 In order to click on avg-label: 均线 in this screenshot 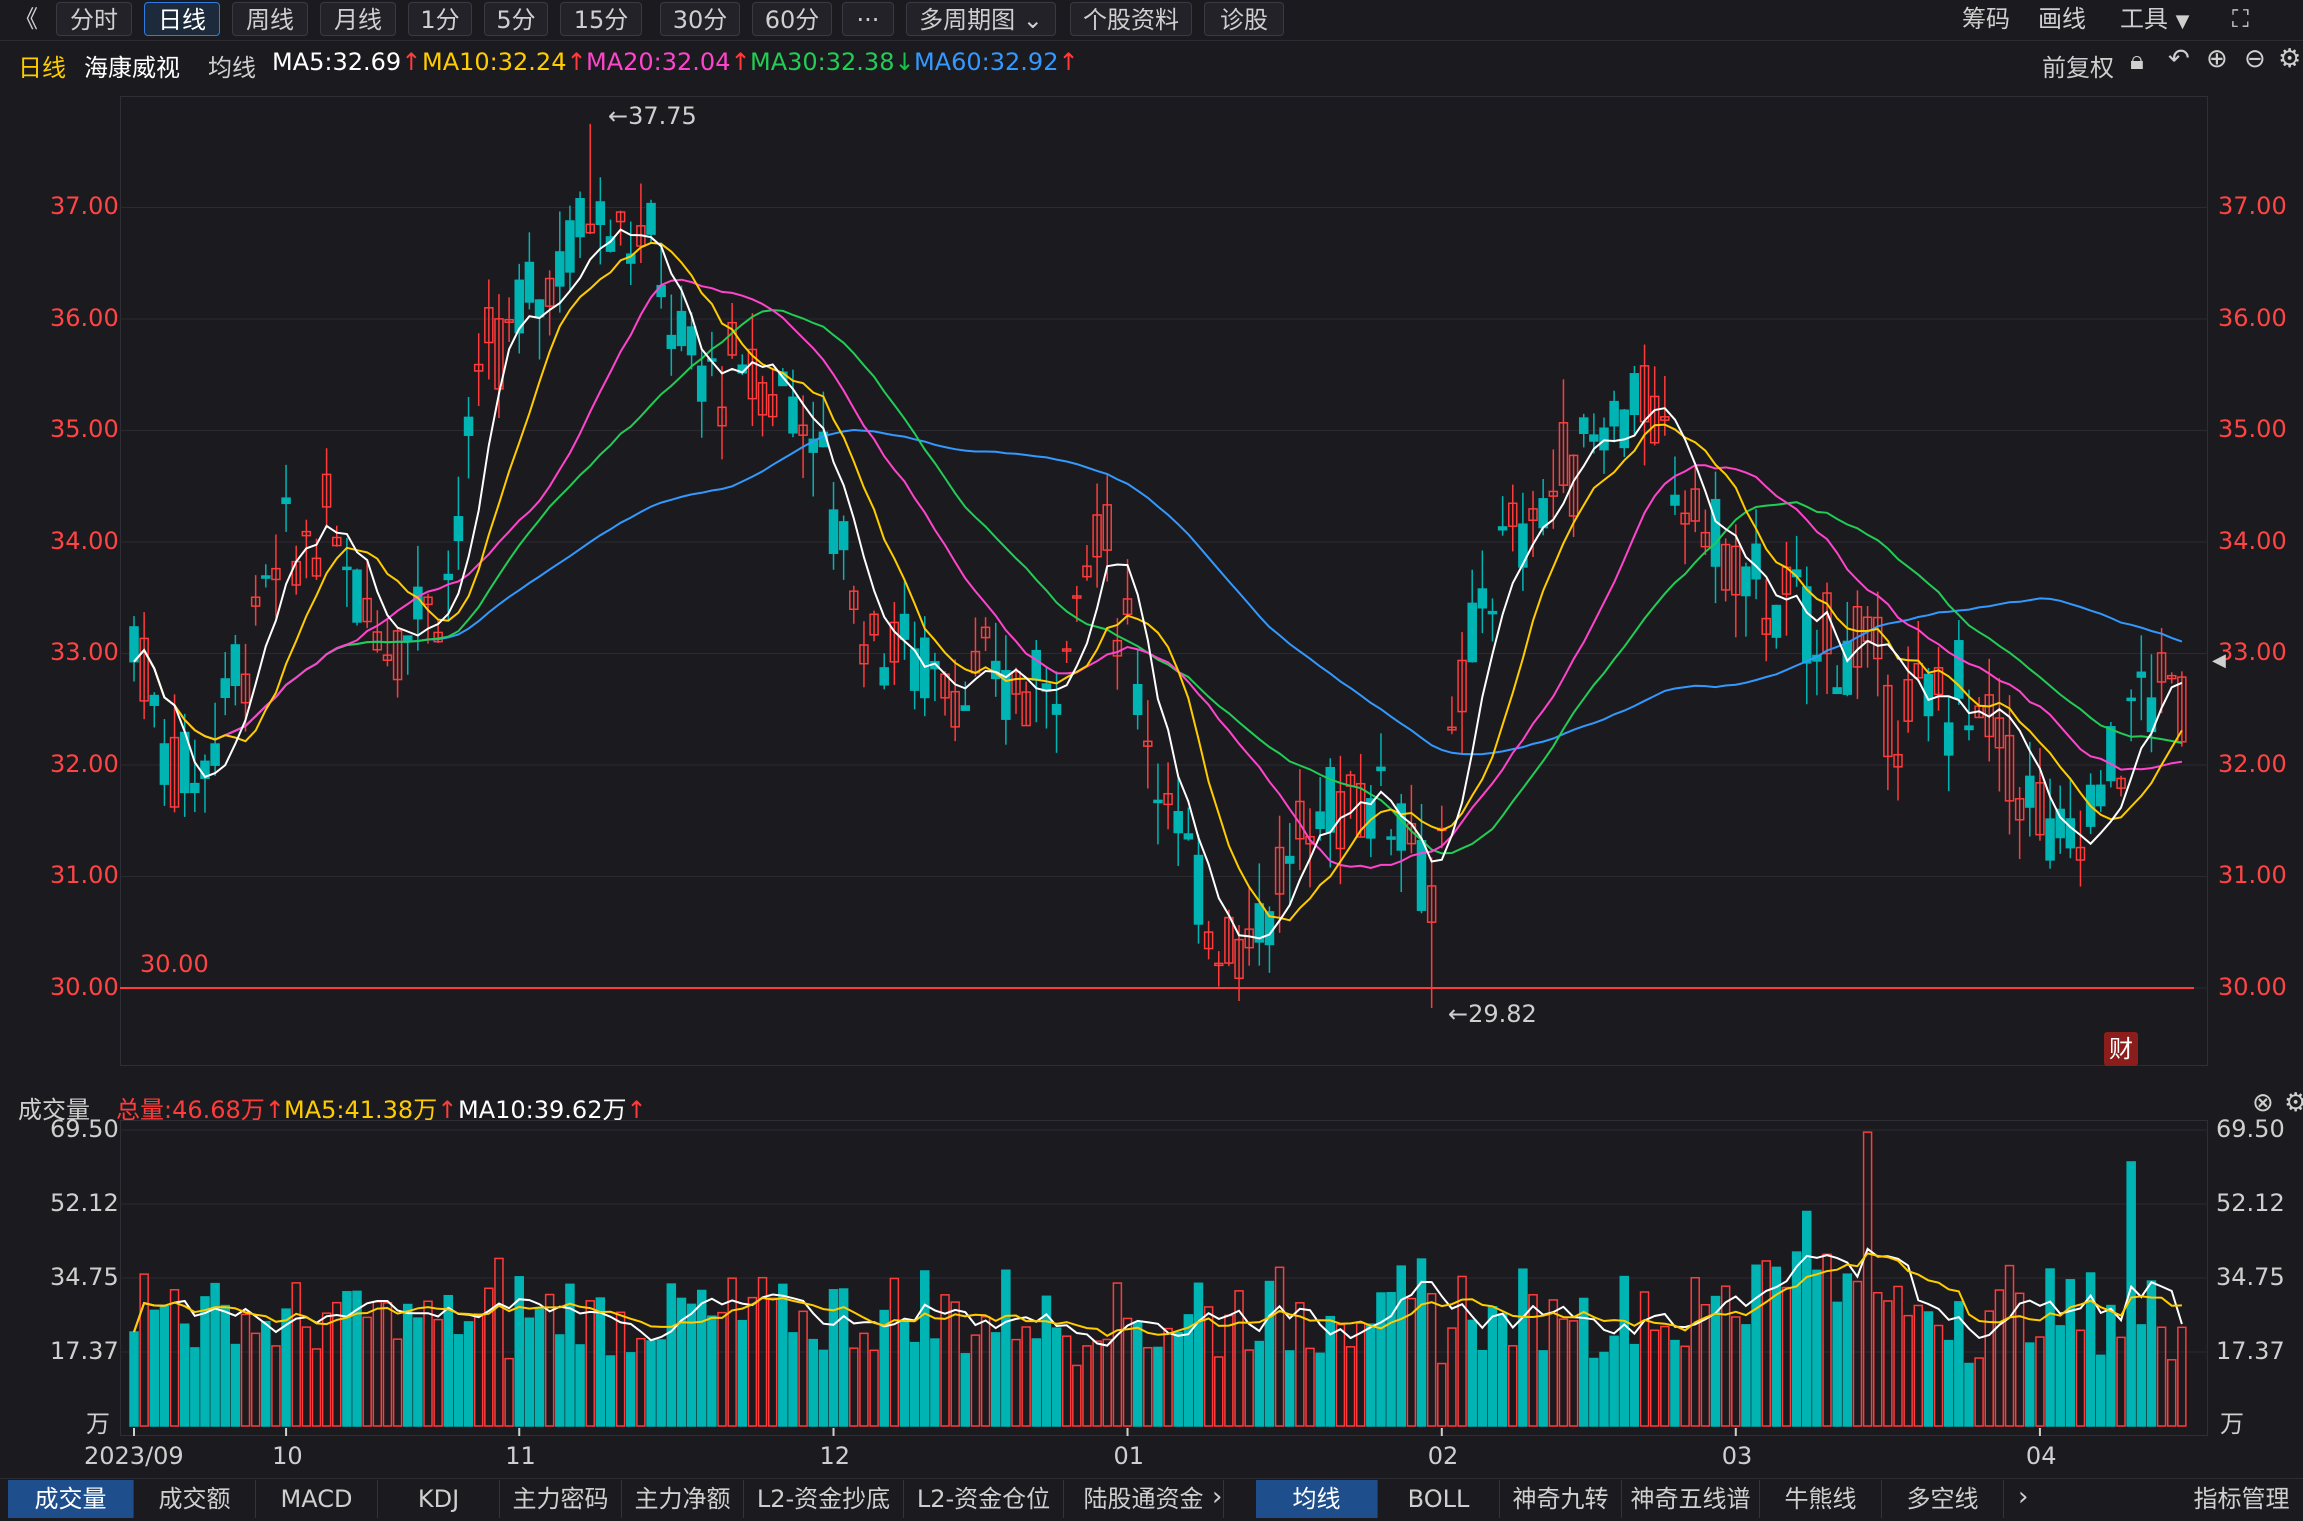, I will do `click(232, 68)`.